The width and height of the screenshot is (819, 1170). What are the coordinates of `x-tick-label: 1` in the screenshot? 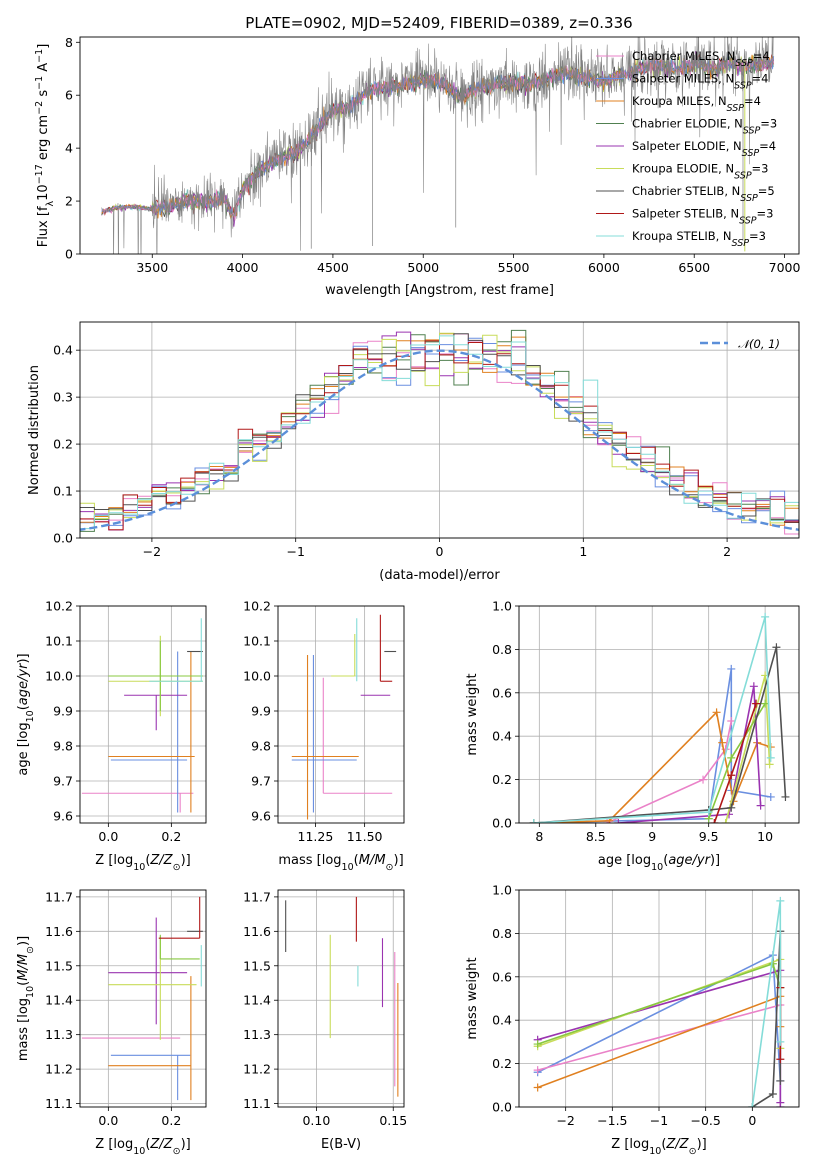 It's located at (583, 551).